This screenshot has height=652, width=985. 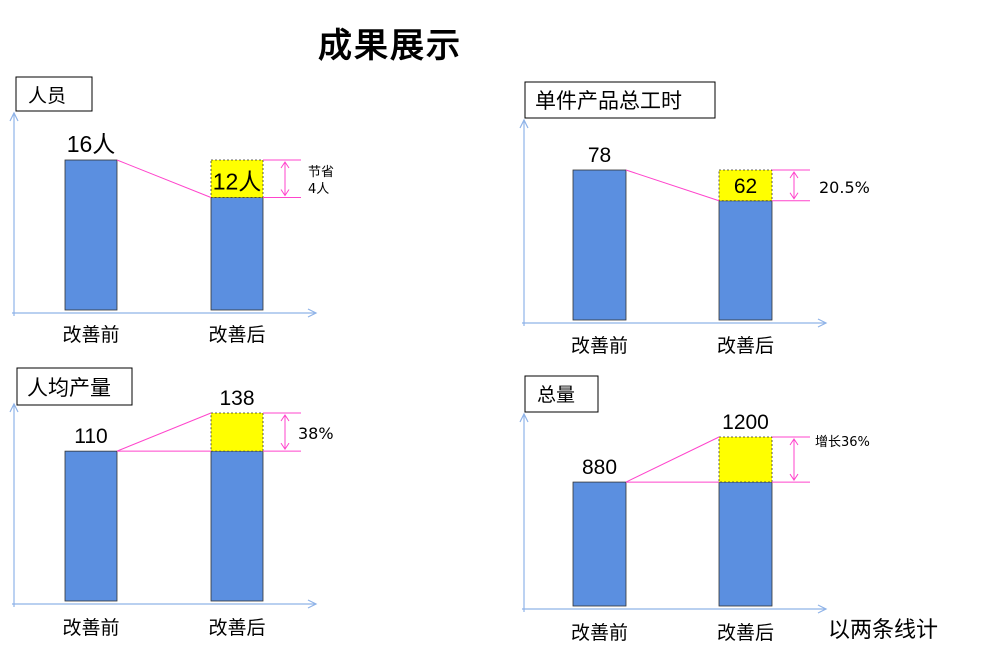 What do you see at coordinates (237, 182) in the screenshot?
I see `value-label: 12人` at bounding box center [237, 182].